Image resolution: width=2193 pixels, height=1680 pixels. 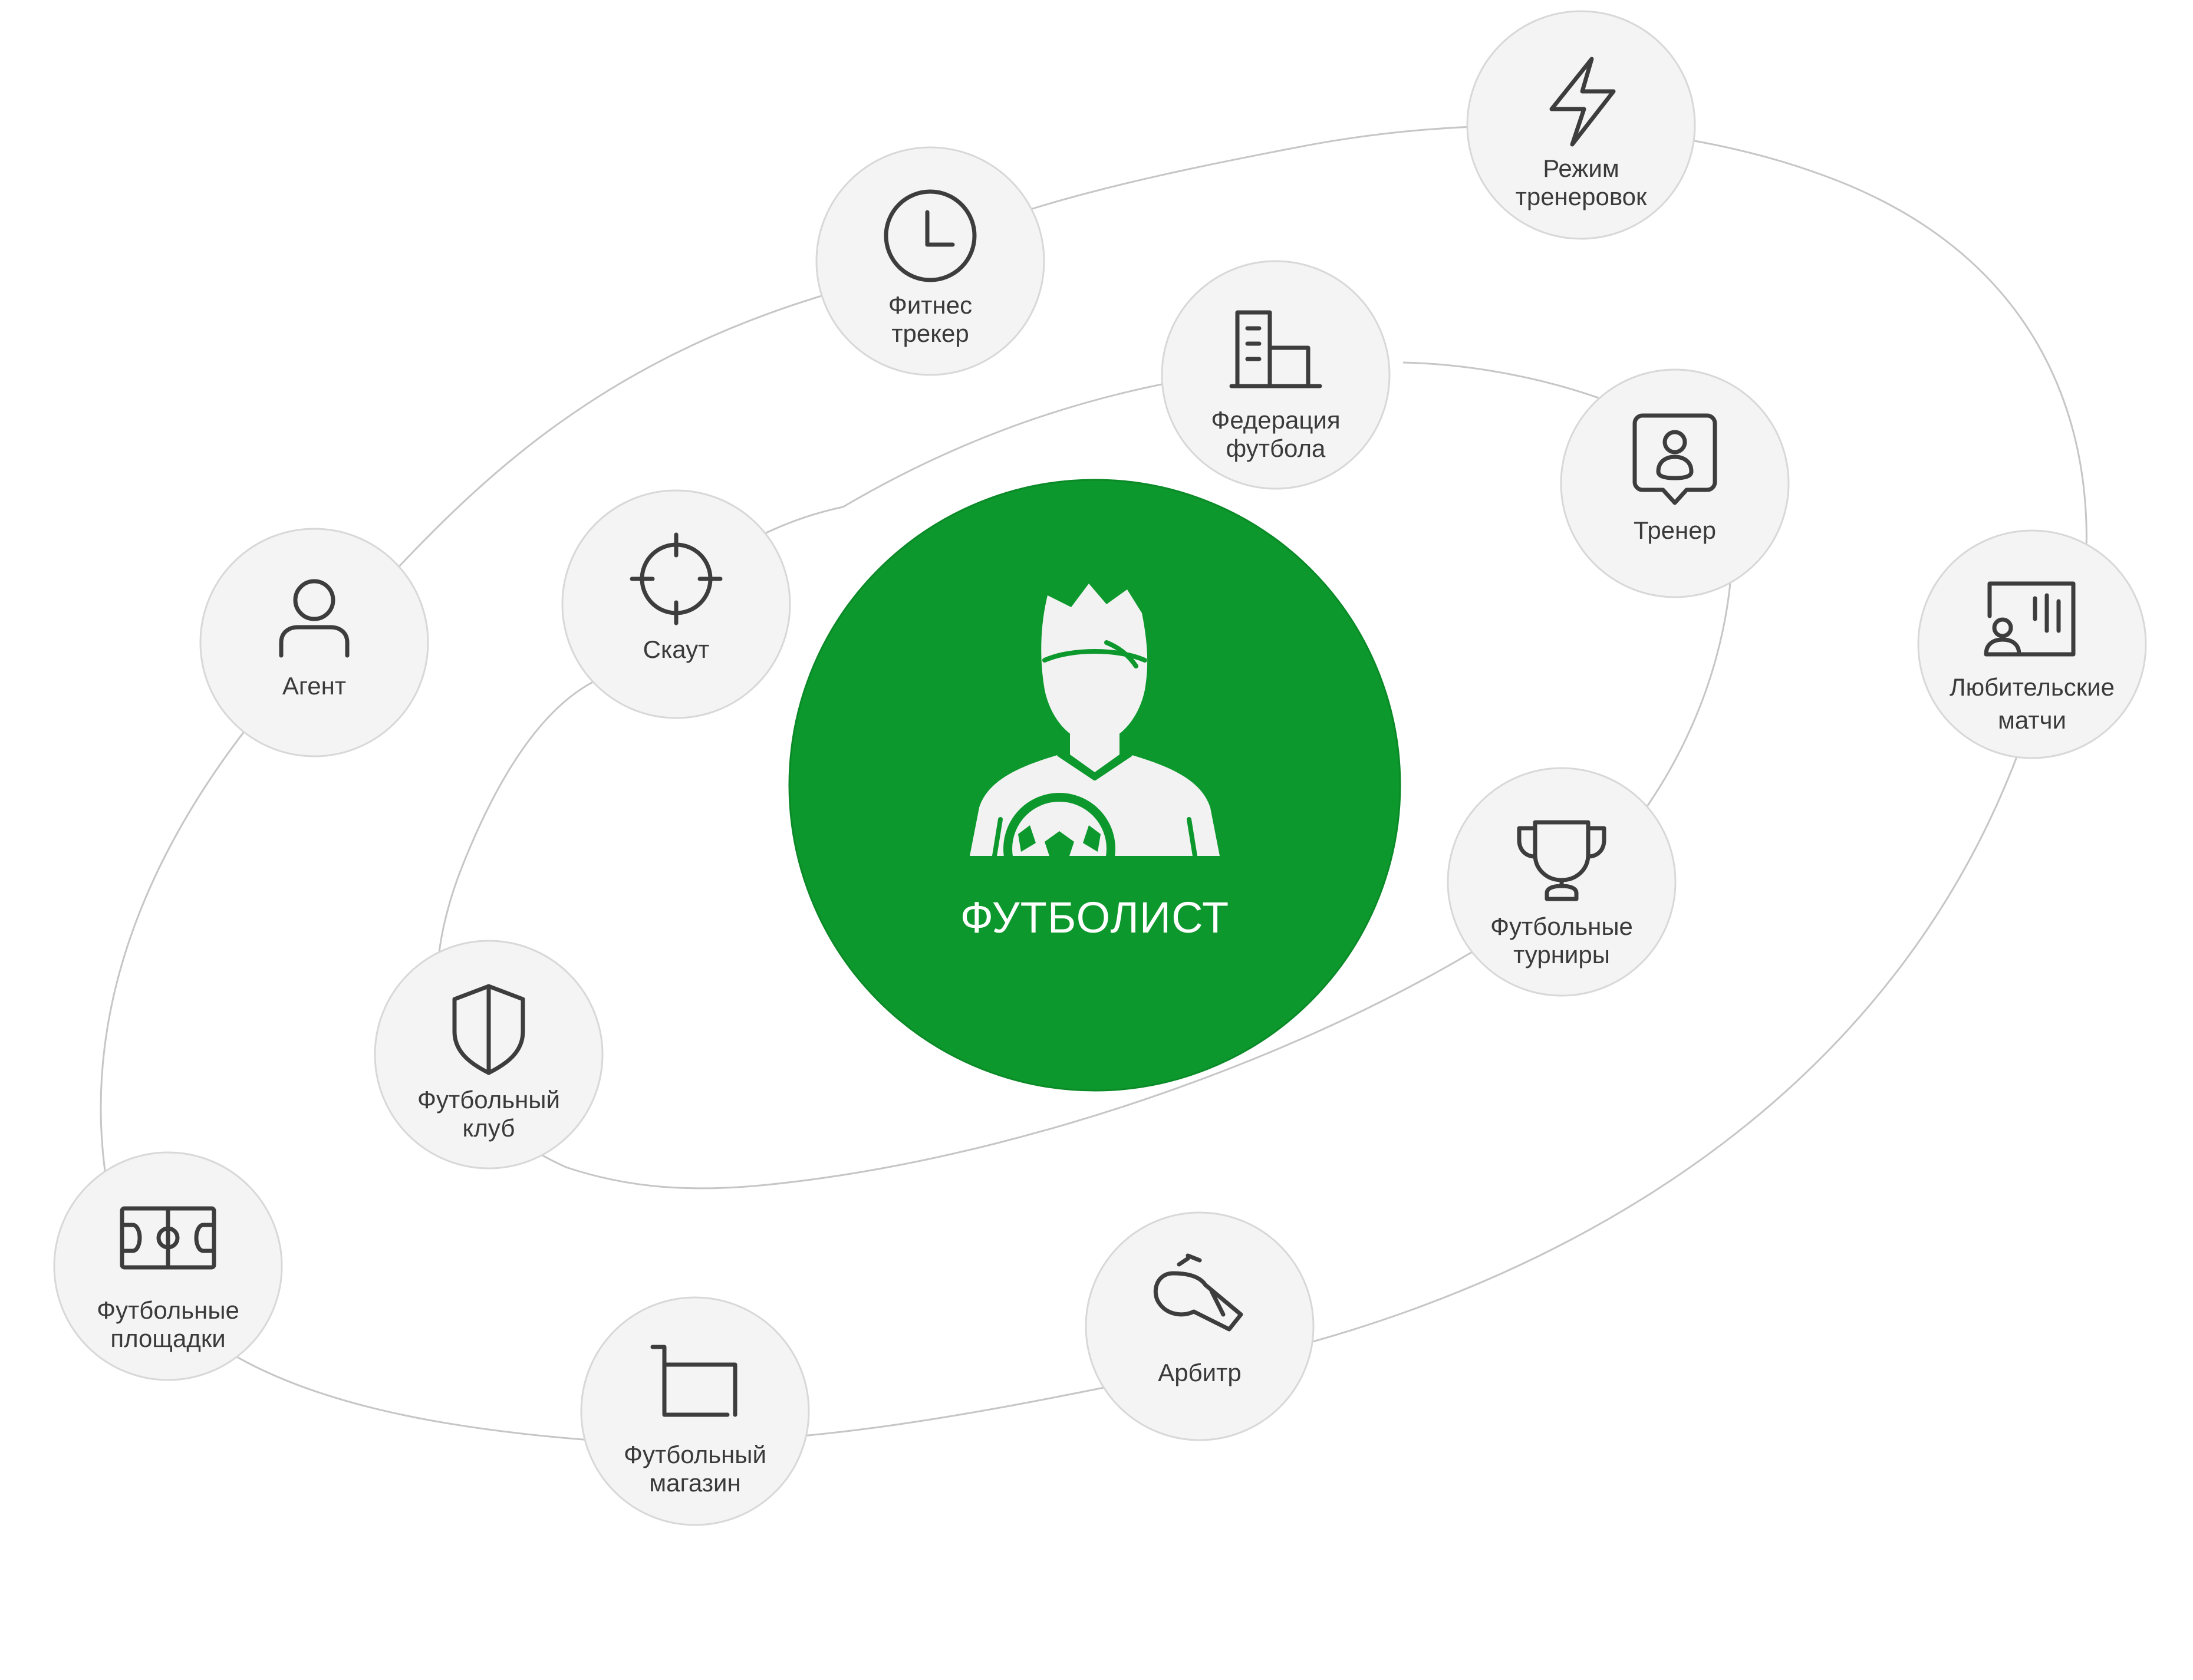 What do you see at coordinates (1581, 196) in the screenshot?
I see `node-label-line2: тренеровок` at bounding box center [1581, 196].